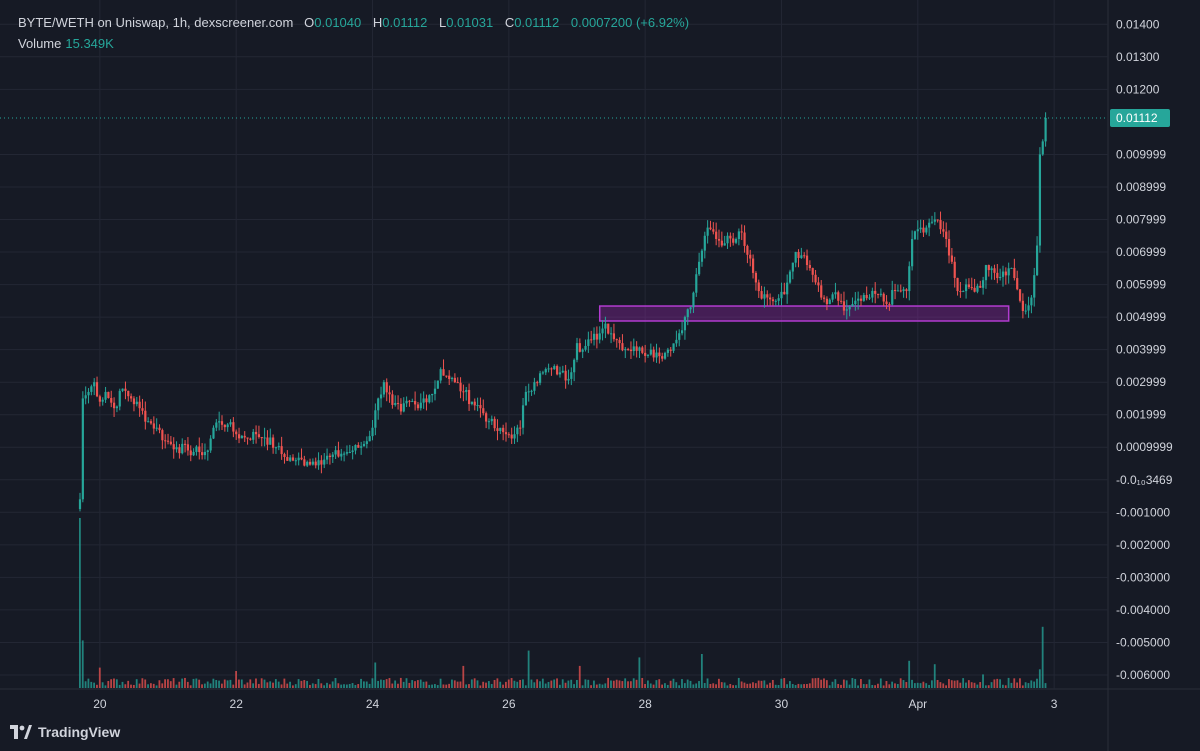 The image size is (1200, 751). I want to click on open-label: O, so click(309, 22).